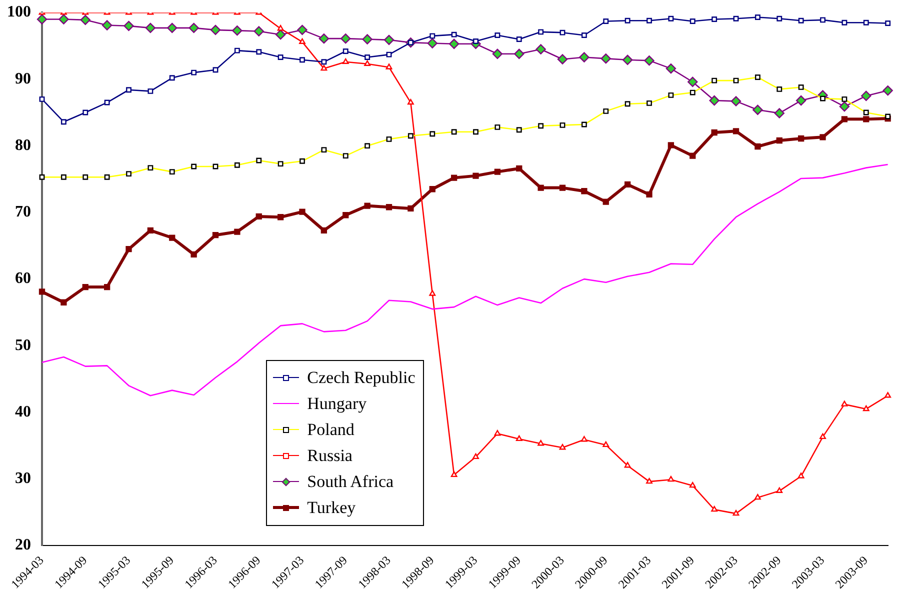 The image size is (901, 595). Describe the element at coordinates (350, 481) in the screenshot. I see `legend-label: South Africa` at that location.